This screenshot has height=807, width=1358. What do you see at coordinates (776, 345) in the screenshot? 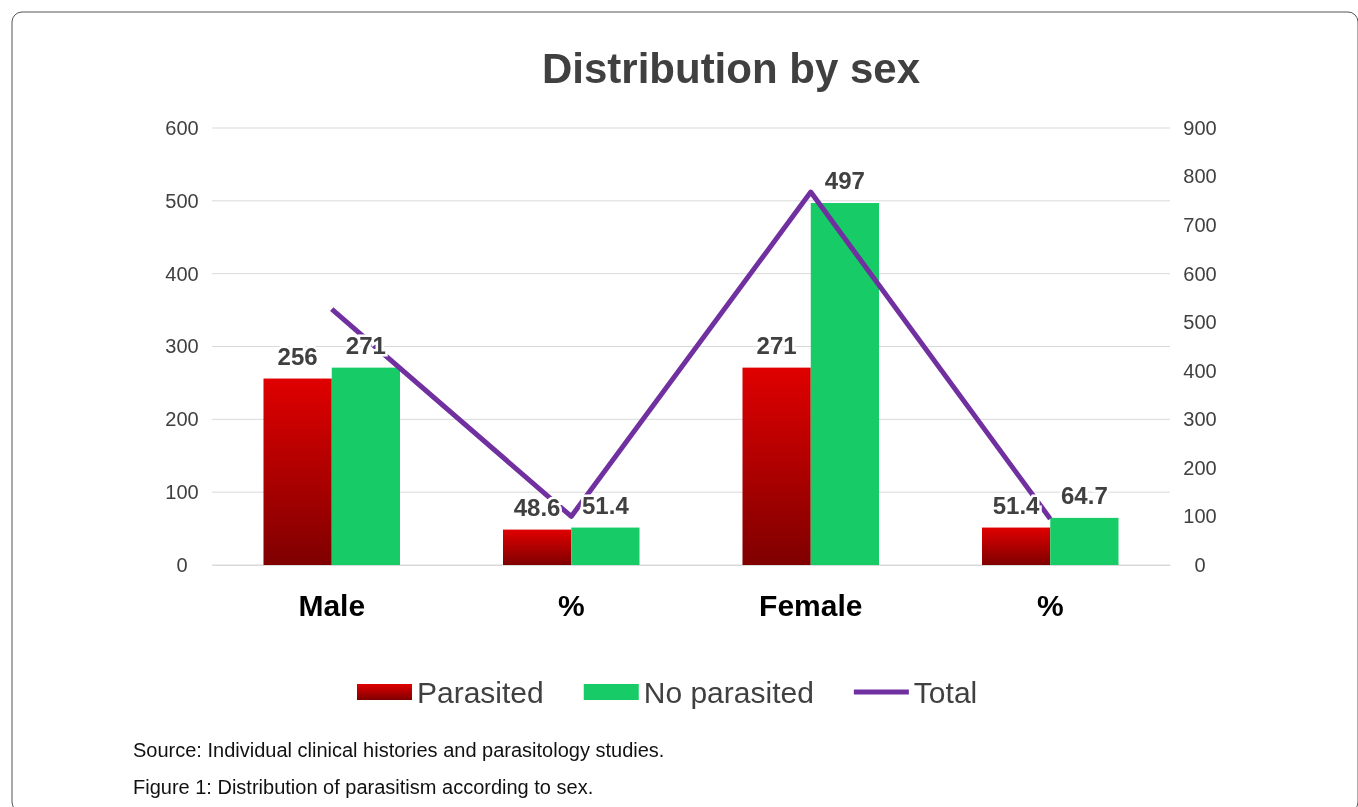
I see `data-label: 271` at bounding box center [776, 345].